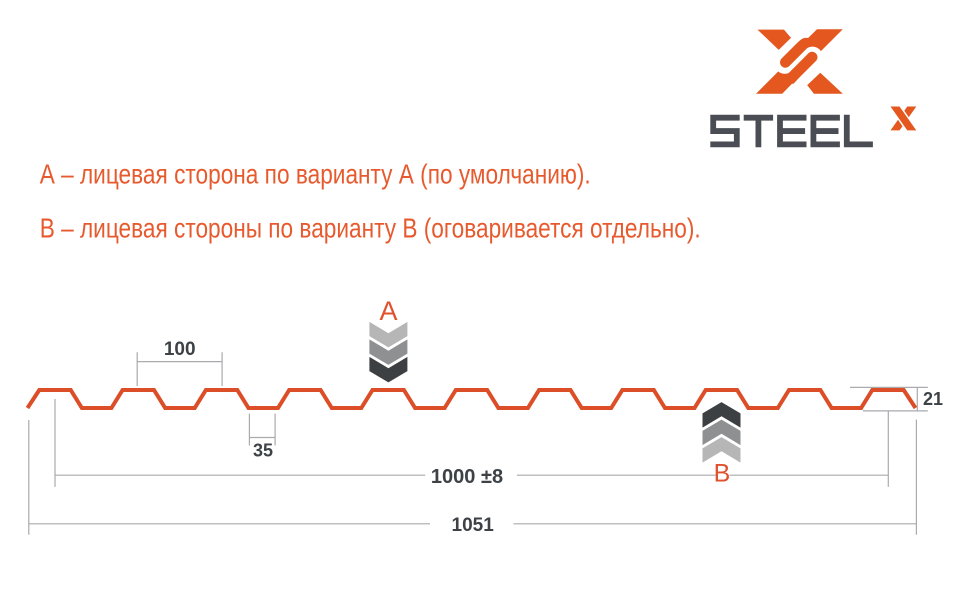  Describe the element at coordinates (180, 349) in the screenshot. I see `svg-text: 100` at that location.